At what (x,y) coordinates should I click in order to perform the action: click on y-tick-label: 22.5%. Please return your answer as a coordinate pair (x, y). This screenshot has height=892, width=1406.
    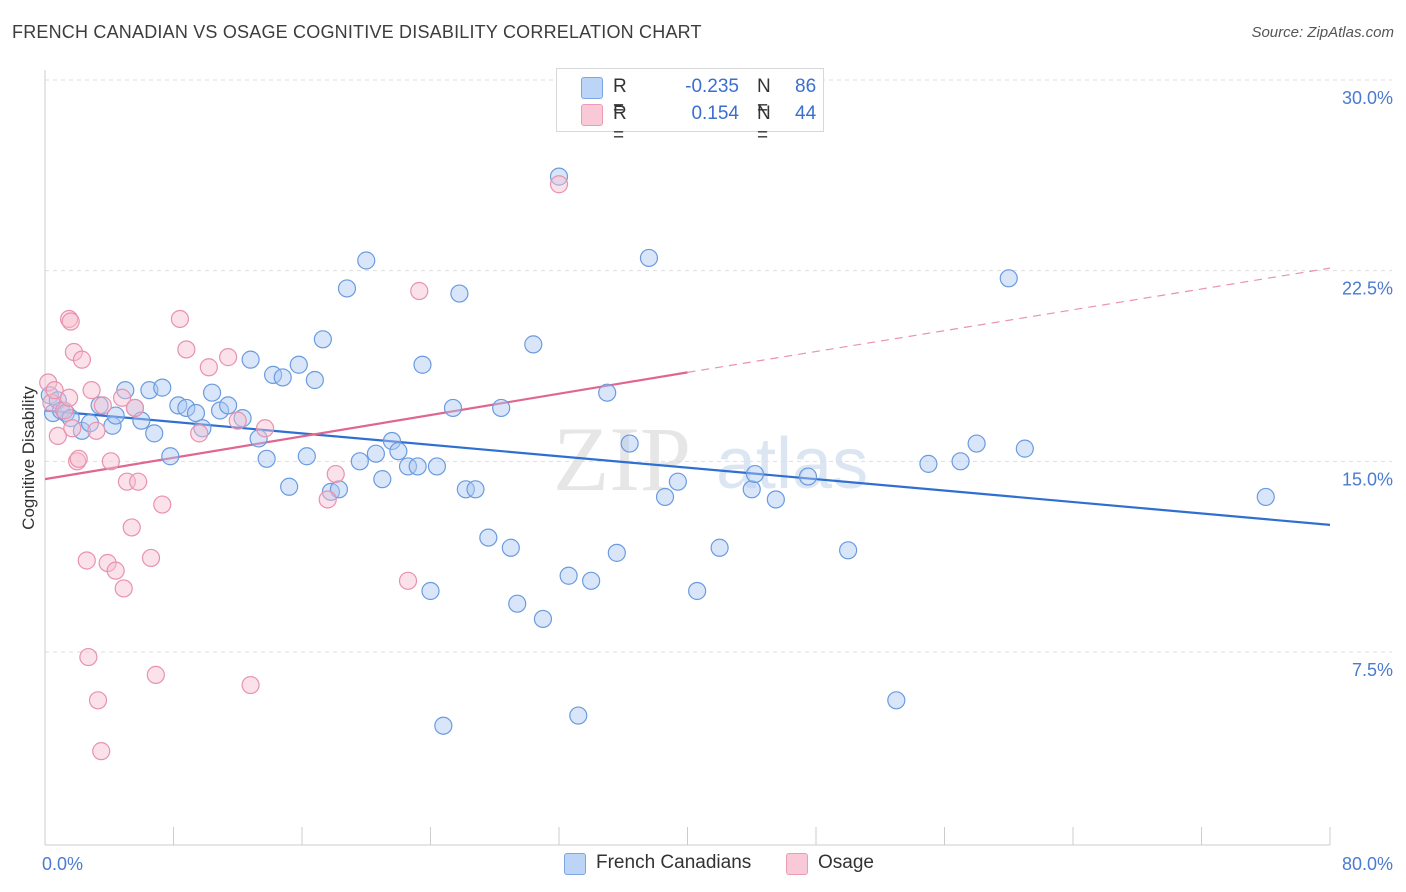
    Looking at the image, I should click on (1367, 289).